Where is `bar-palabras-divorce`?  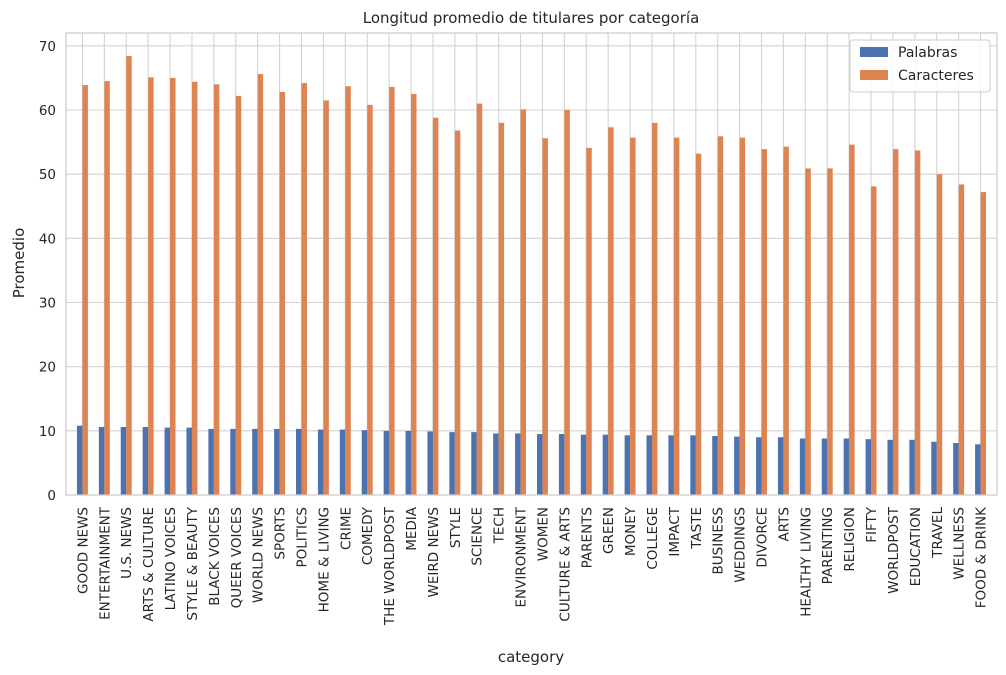
bar-palabras-divorce is located at coordinates (759, 466).